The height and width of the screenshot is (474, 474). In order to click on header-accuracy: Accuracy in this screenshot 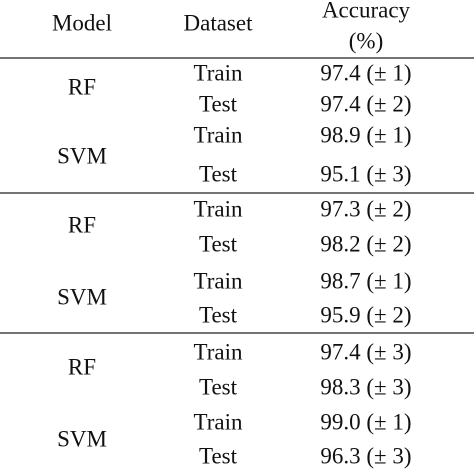, I will do `click(366, 11)`.